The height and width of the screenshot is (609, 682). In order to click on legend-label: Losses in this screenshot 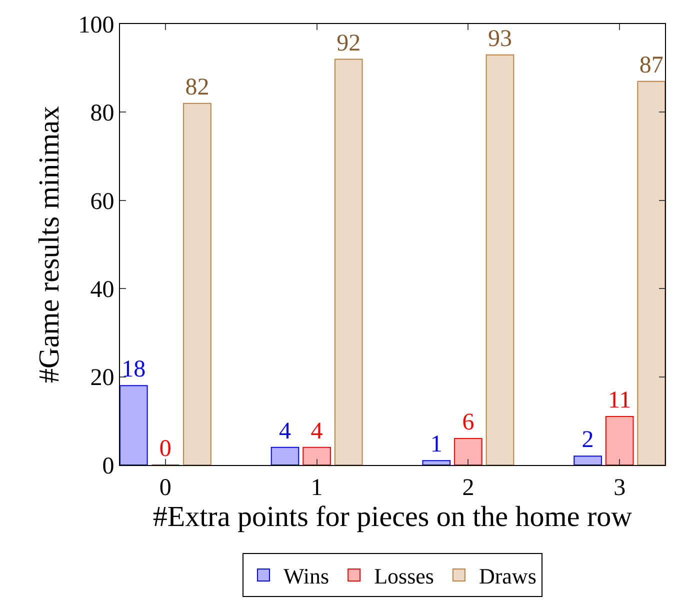, I will do `click(404, 576)`.